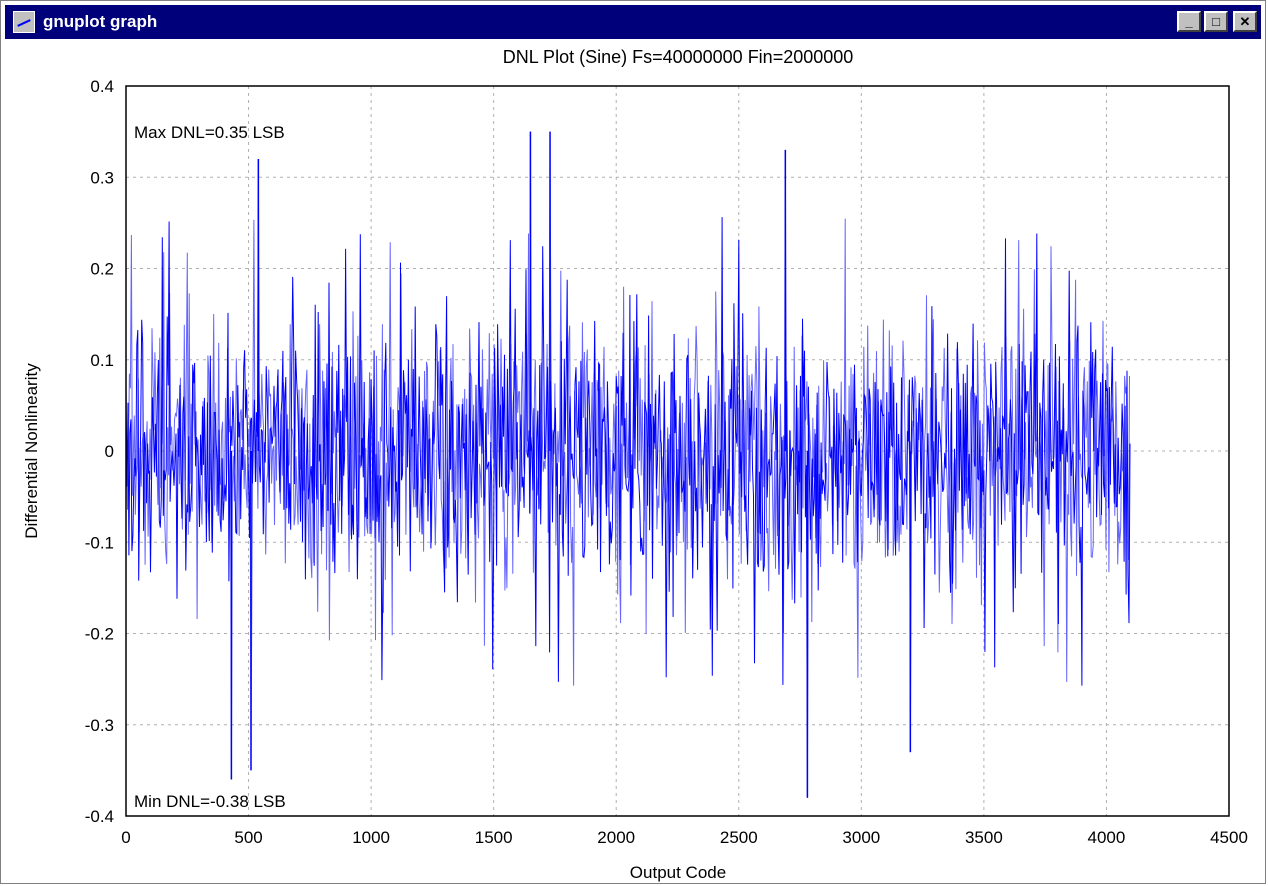 Image resolution: width=1268 pixels, height=886 pixels. Describe the element at coordinates (739, 837) in the screenshot. I see `x-tick-label: 2500` at that location.